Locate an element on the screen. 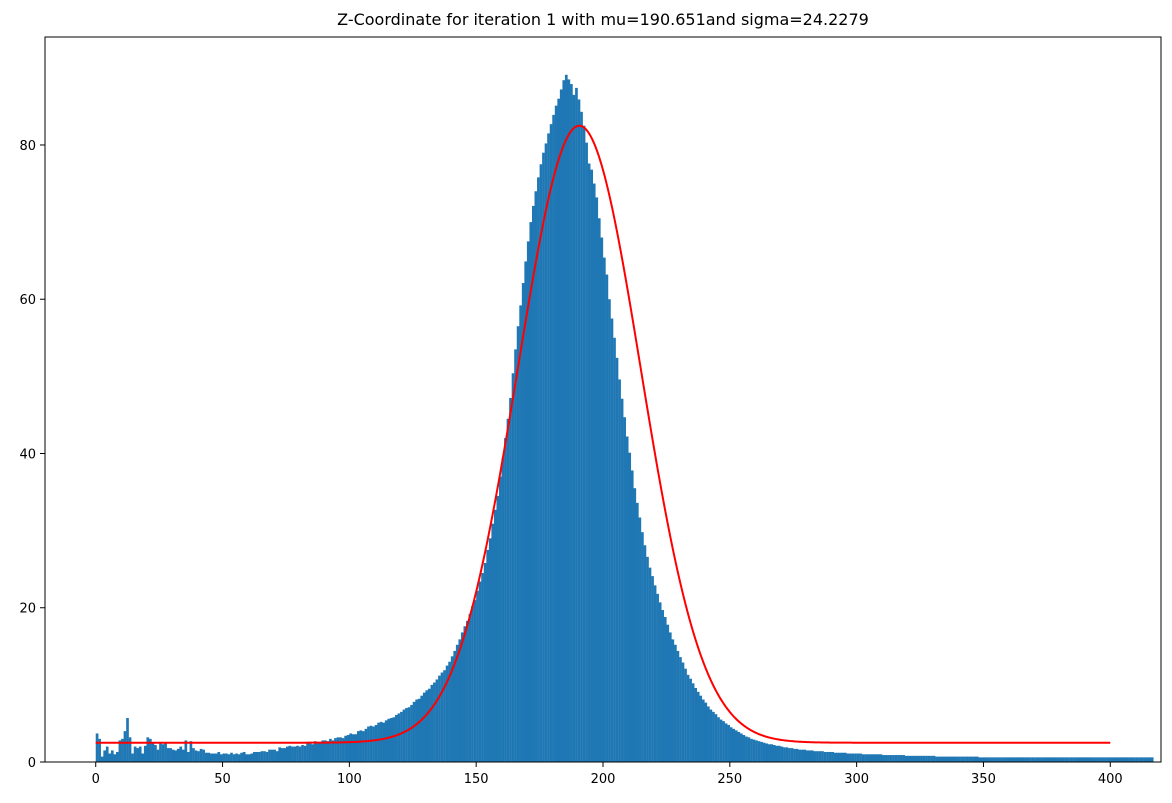 This screenshot has height=803, width=1172. x-tick-label: 0 is located at coordinates (96, 779).